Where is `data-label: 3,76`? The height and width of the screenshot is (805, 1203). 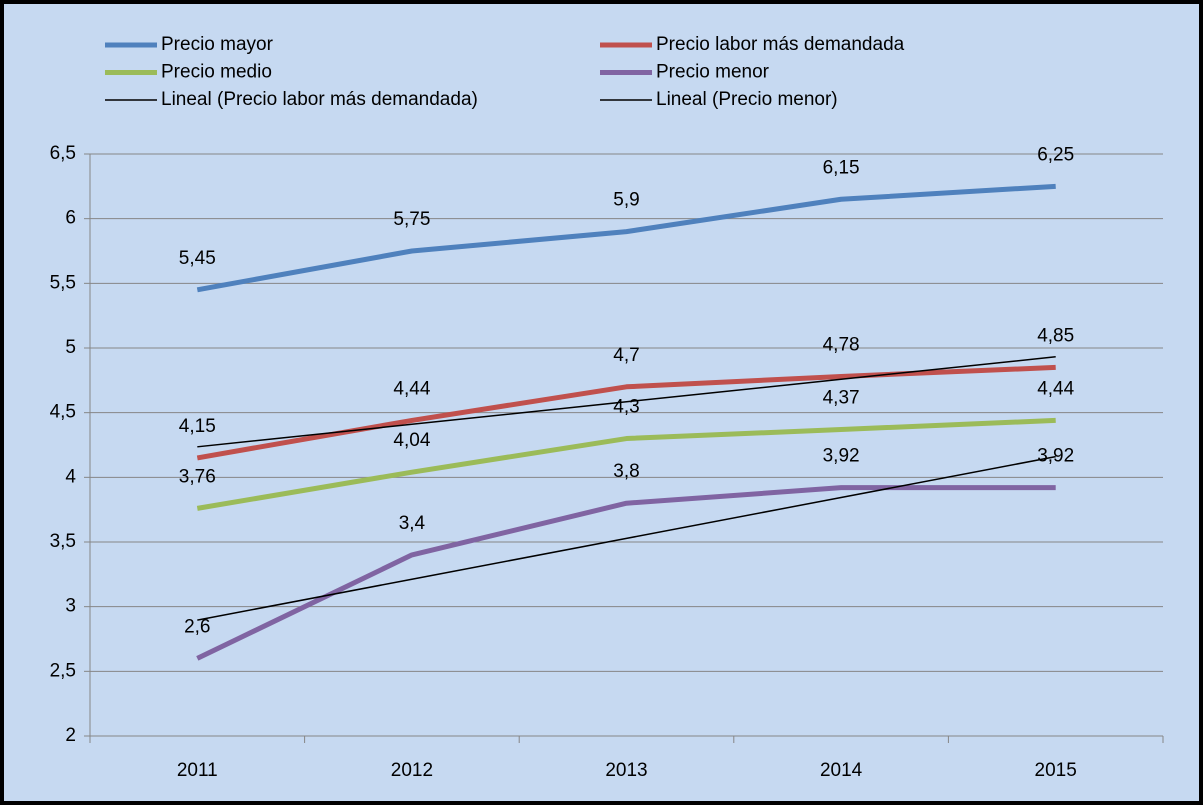
data-label: 3,76 is located at coordinates (197, 476).